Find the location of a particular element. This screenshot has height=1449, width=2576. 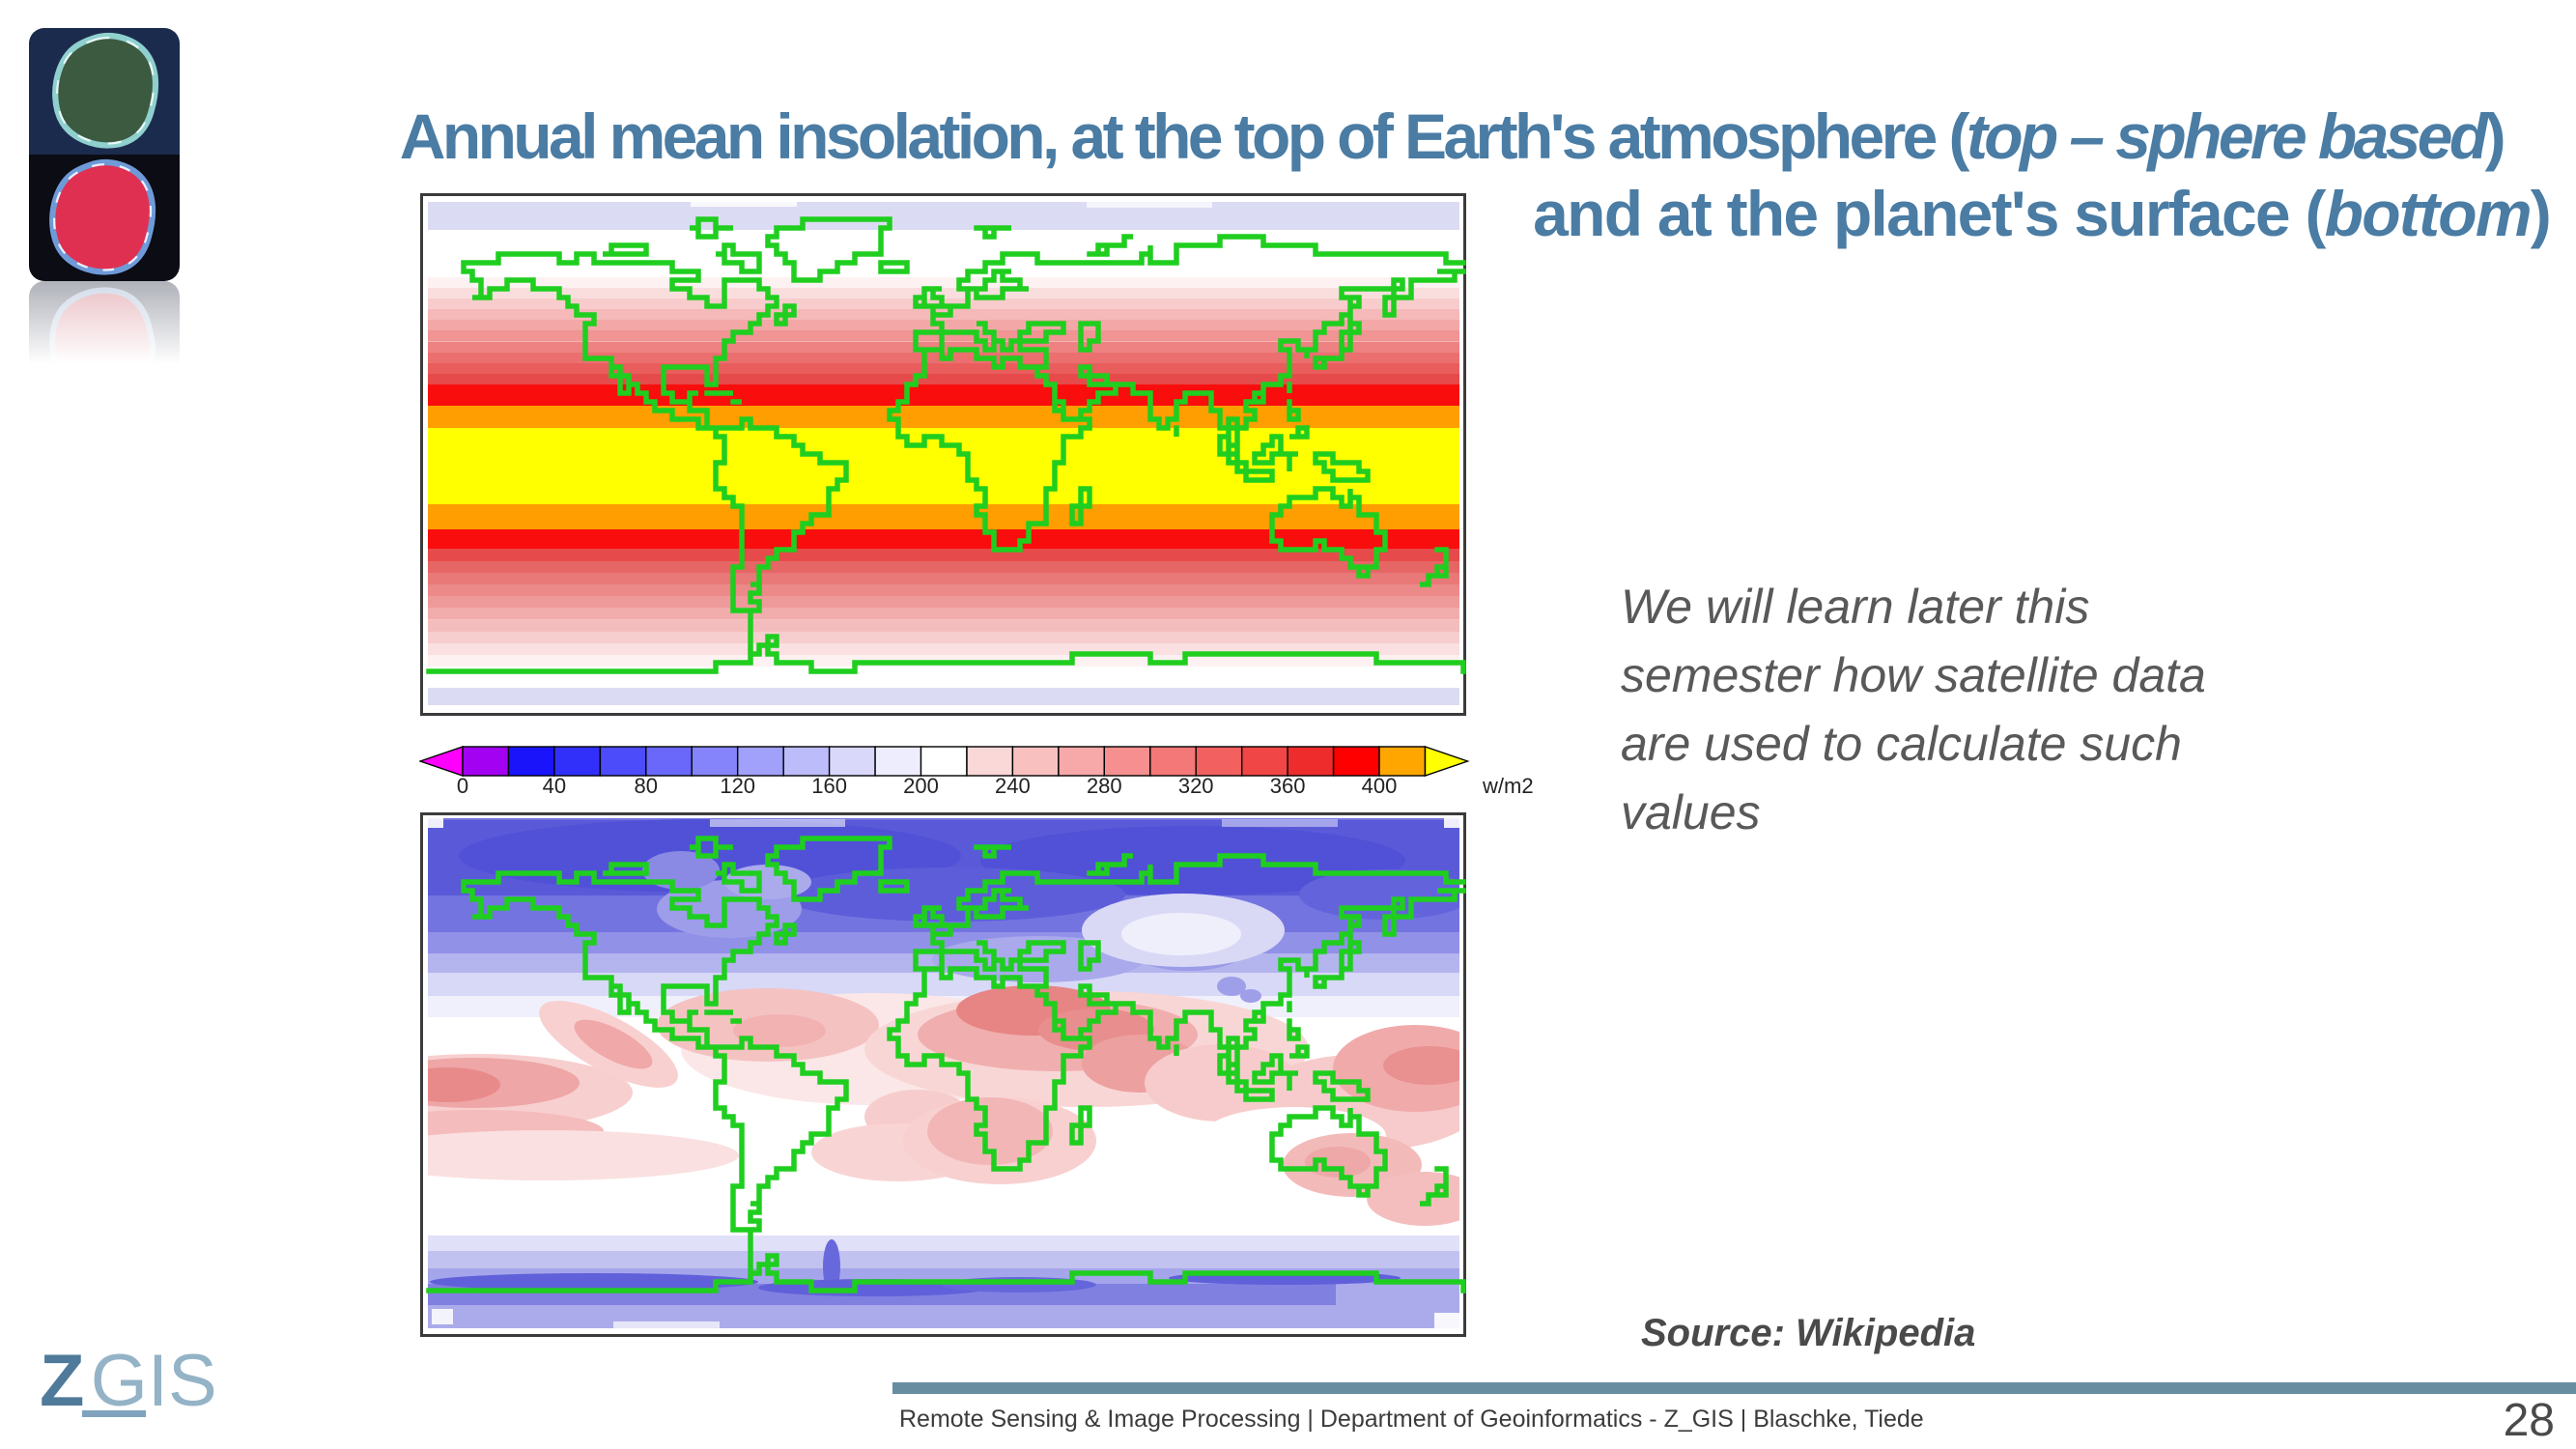

svg-text: 80 is located at coordinates (646, 786).